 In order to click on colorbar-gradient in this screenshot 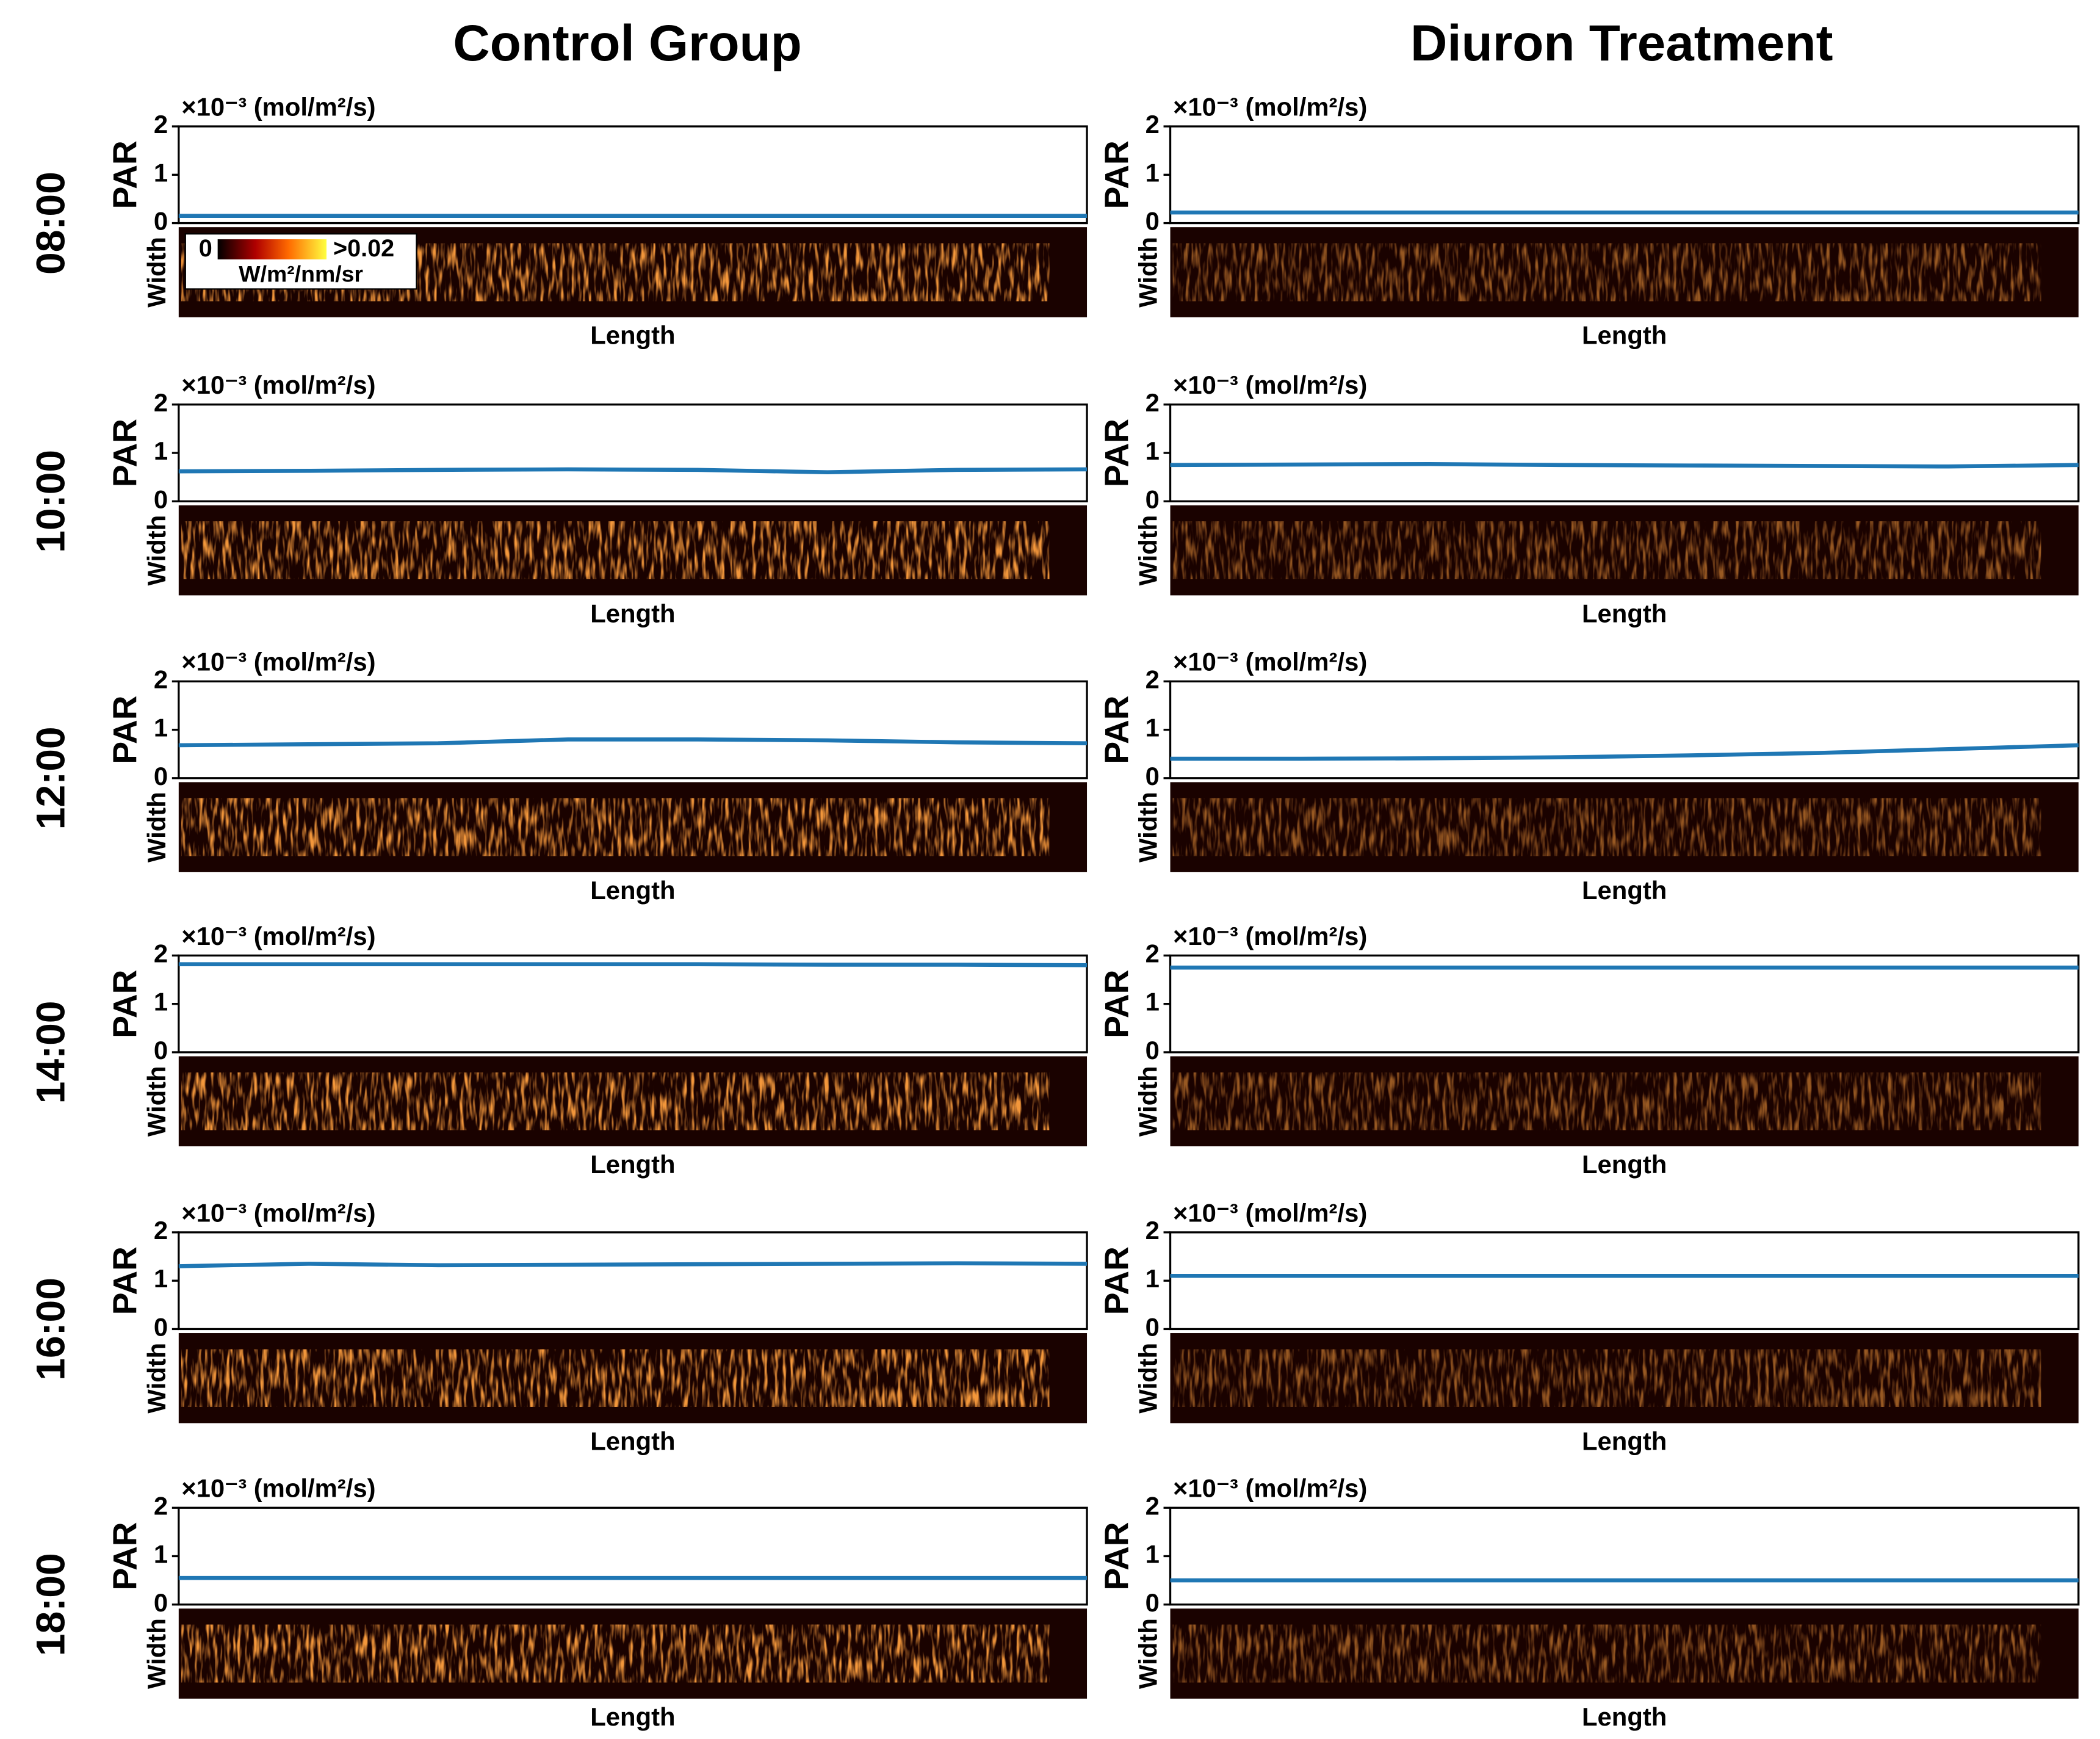, I will do `click(272, 249)`.